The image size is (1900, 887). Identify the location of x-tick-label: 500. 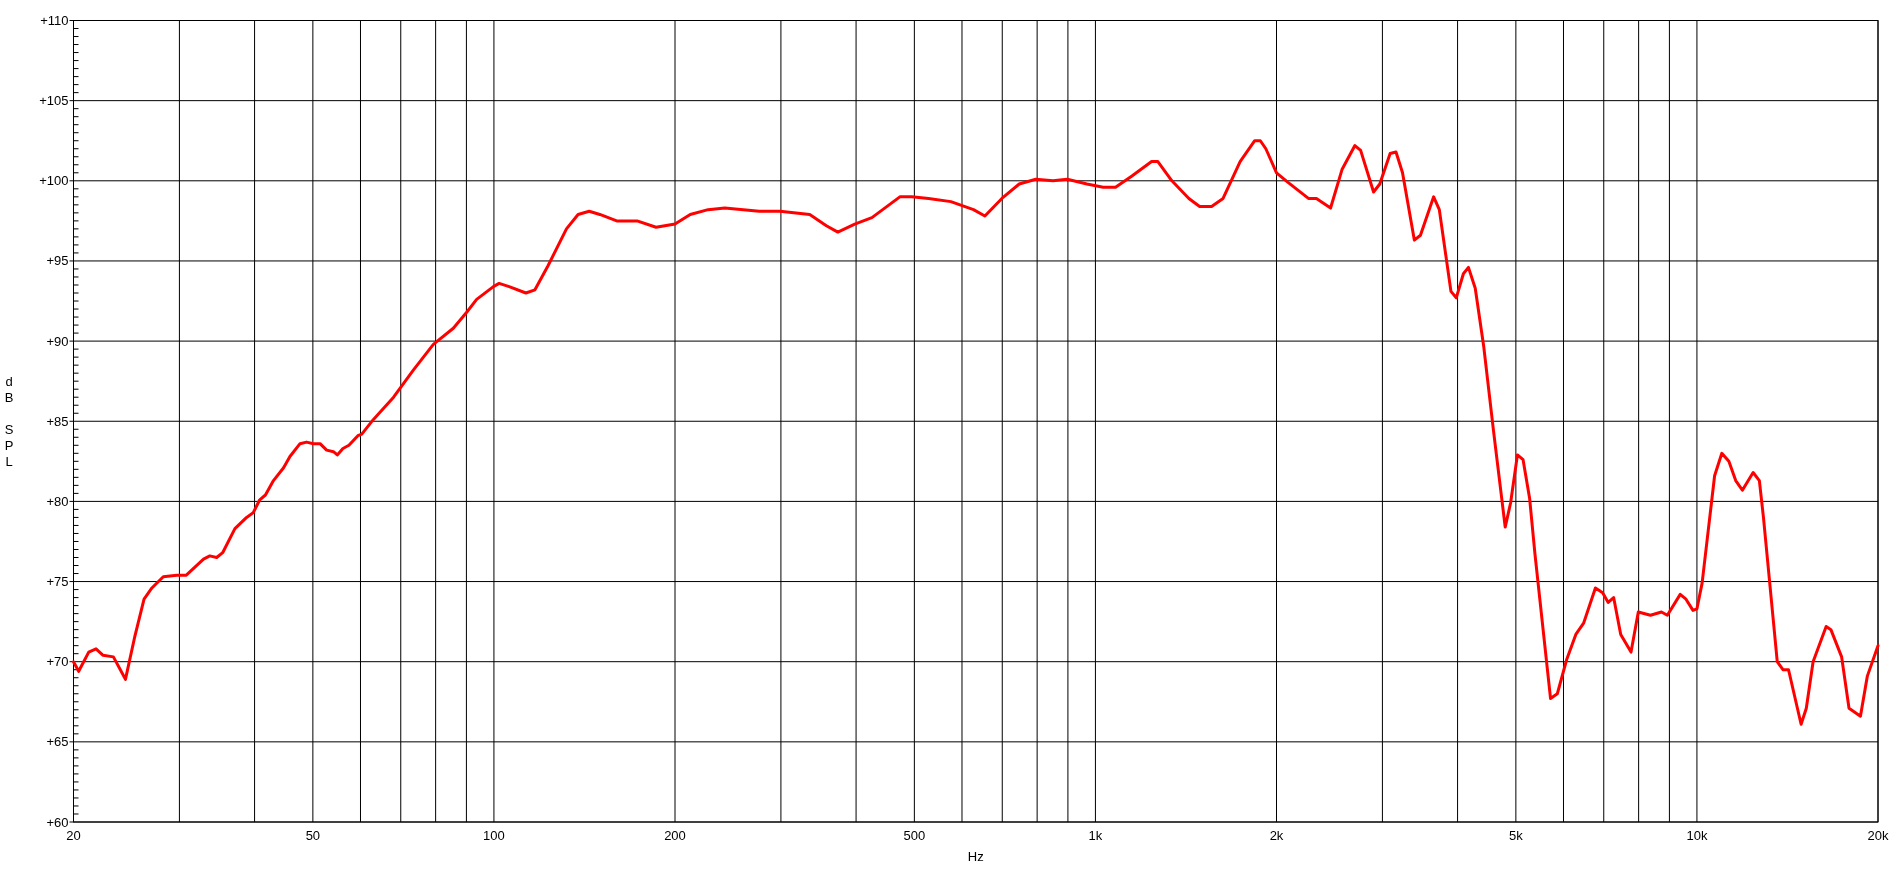
(914, 835).